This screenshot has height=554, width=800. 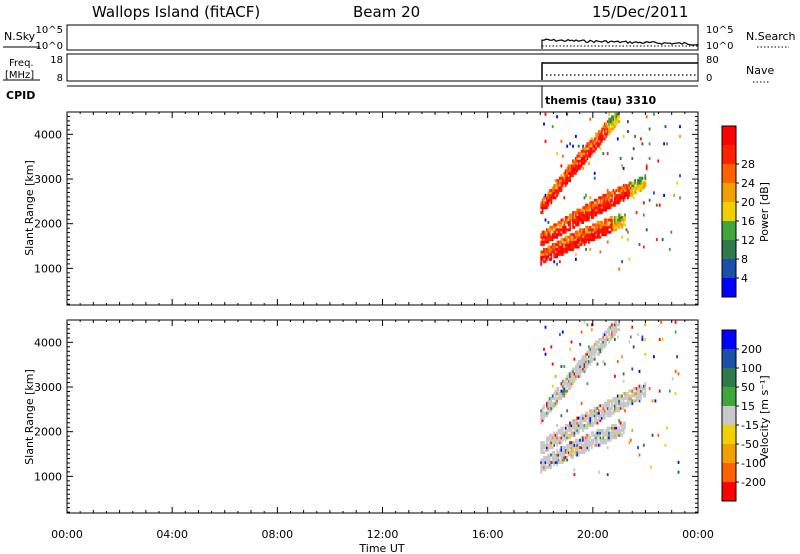 I want to click on nave-label: Nave, so click(x=760, y=70).